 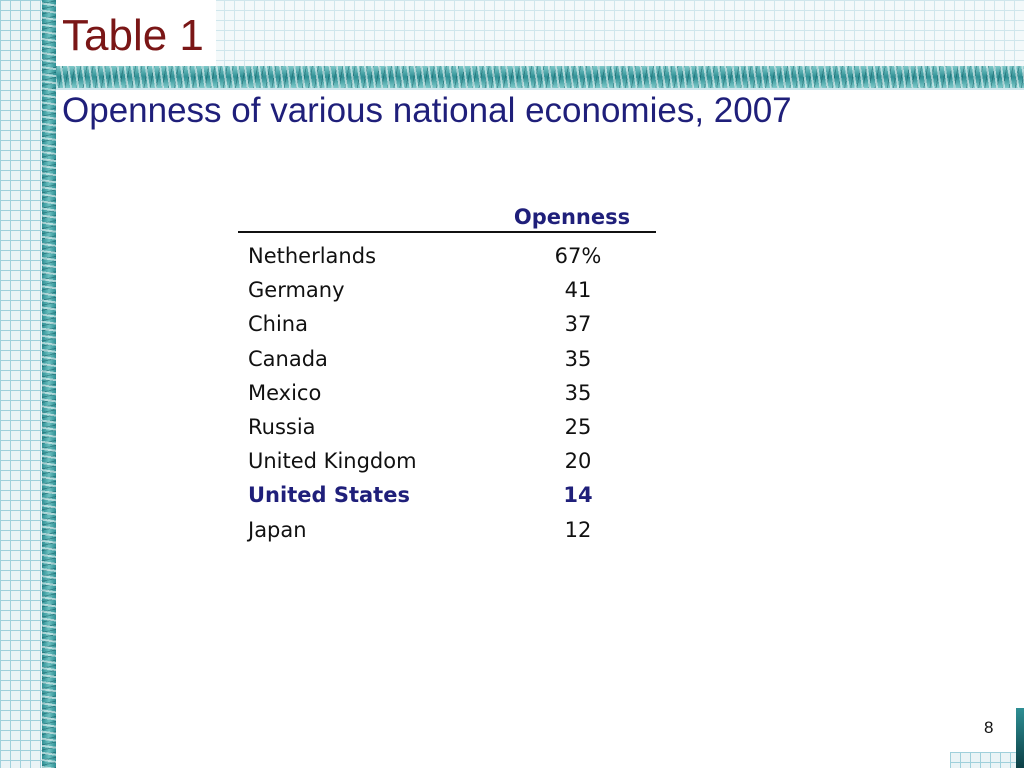 I want to click on openness-cell: 25, so click(x=578, y=427).